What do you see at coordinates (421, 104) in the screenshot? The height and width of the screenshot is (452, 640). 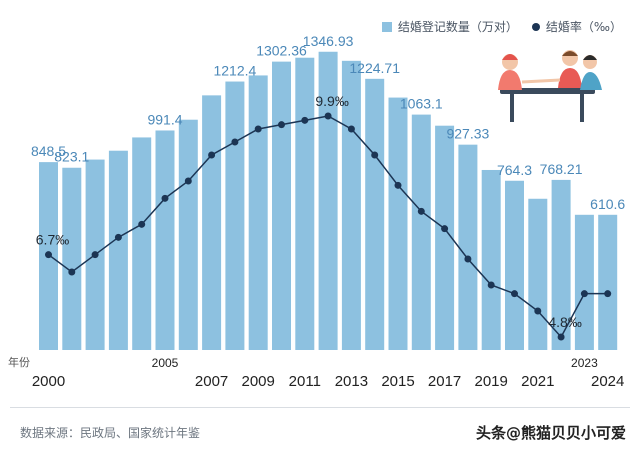 I see `bar-value-label-2016: 1063.1` at bounding box center [421, 104].